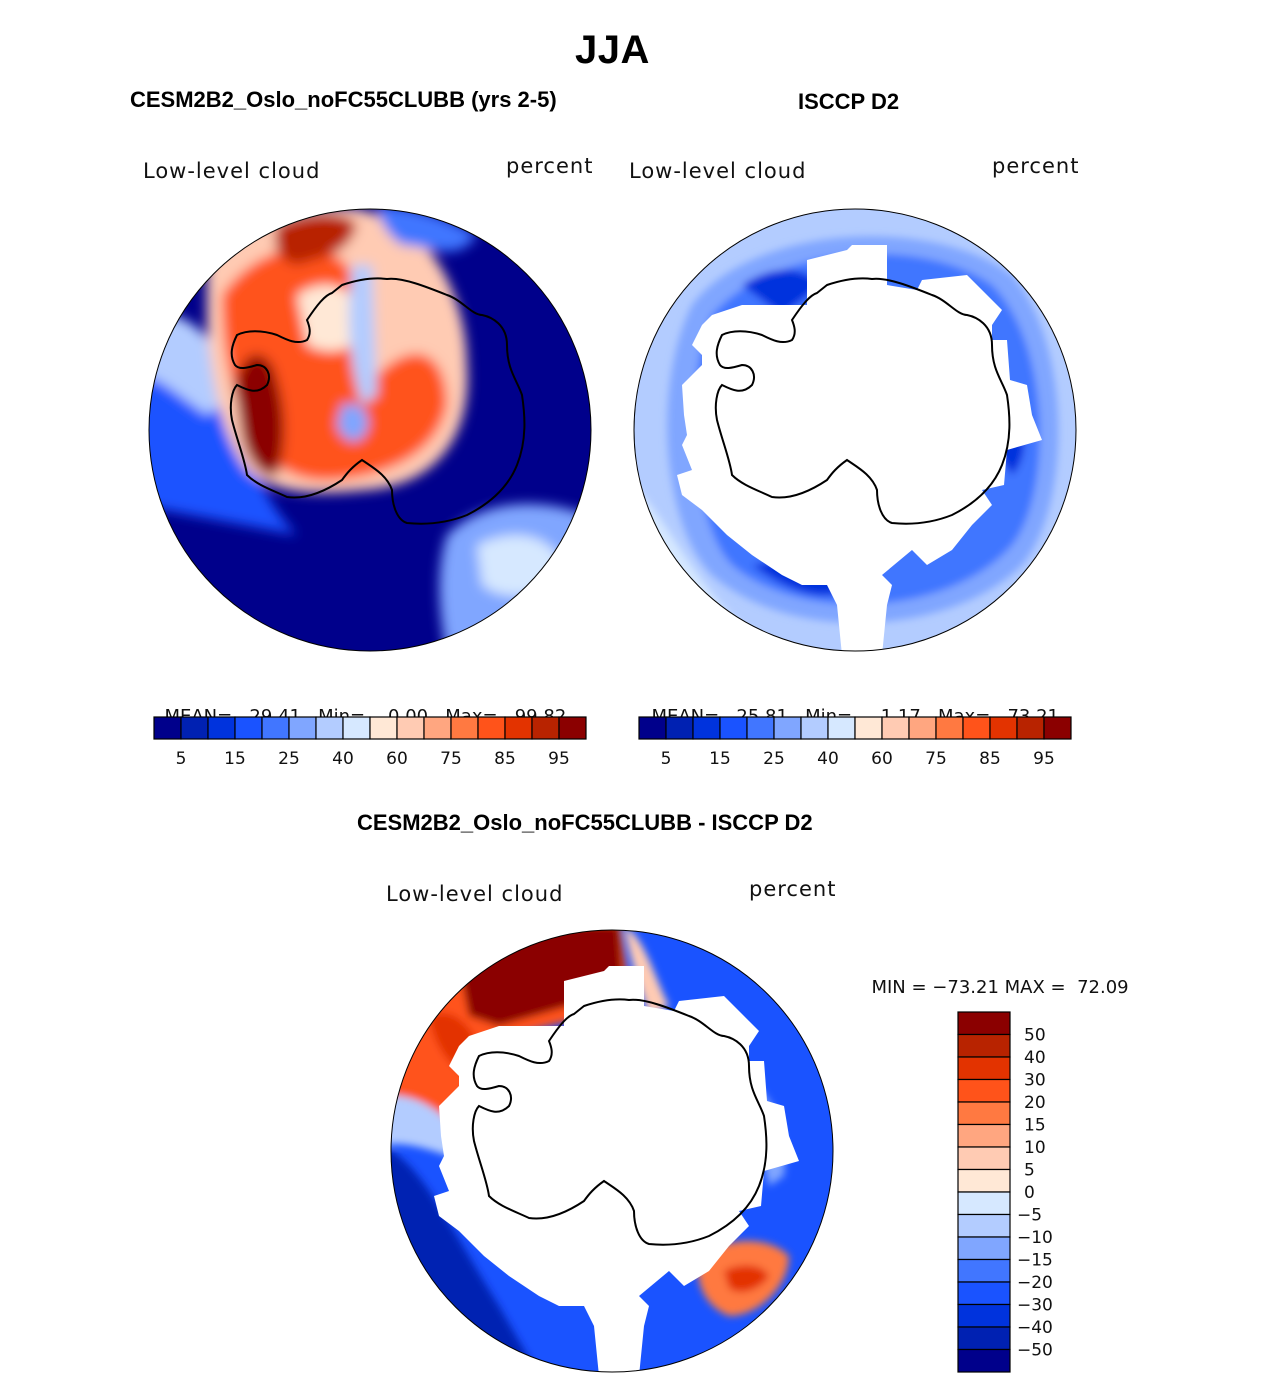 This screenshot has width=1285, height=1382. Describe the element at coordinates (289, 759) in the screenshot. I see `panel1-colorbar-tick-label: 25` at that location.